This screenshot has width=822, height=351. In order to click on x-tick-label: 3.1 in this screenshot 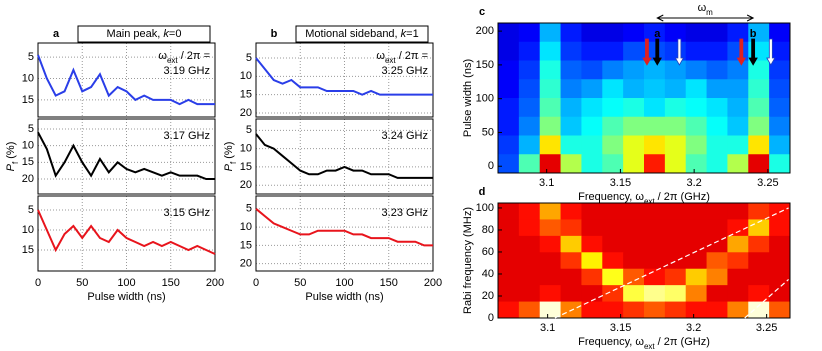, I will do `click(547, 328)`.